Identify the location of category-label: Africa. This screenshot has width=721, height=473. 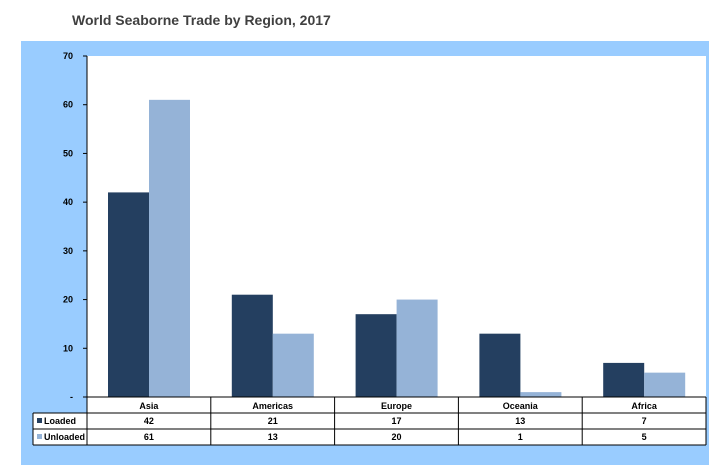
(644, 406).